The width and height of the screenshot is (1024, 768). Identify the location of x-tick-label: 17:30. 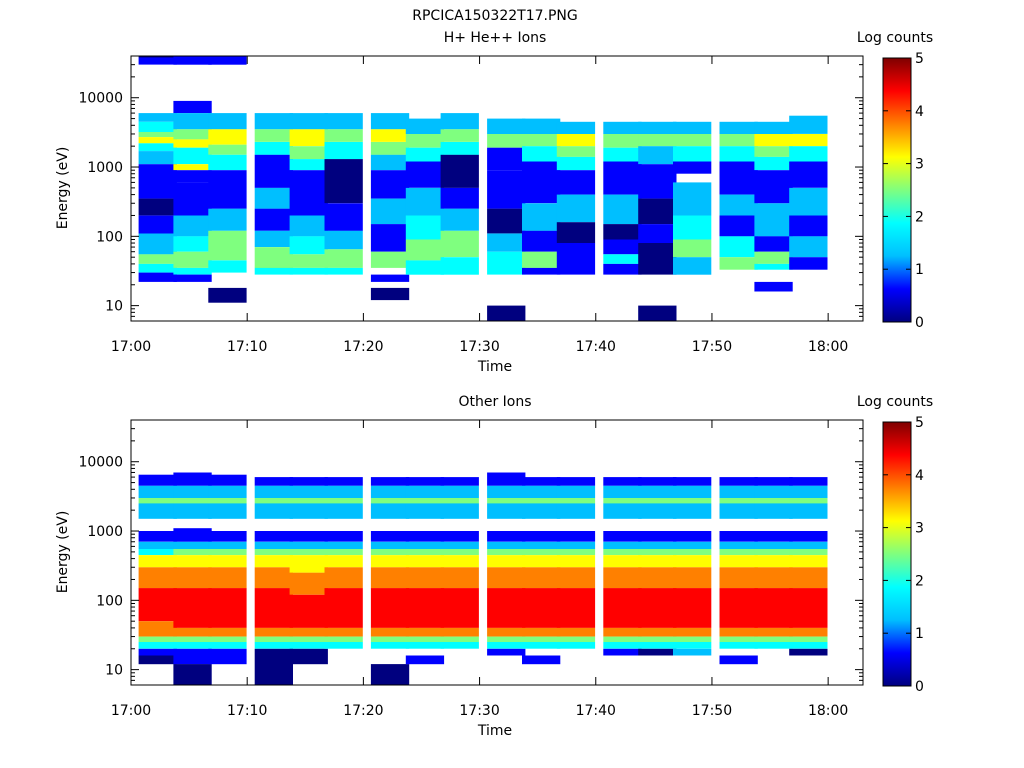
(479, 711).